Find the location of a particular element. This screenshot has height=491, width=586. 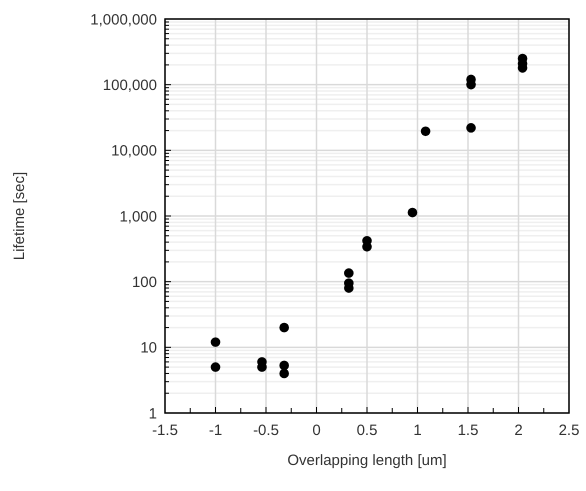

x-tick-label: 2 is located at coordinates (518, 430).